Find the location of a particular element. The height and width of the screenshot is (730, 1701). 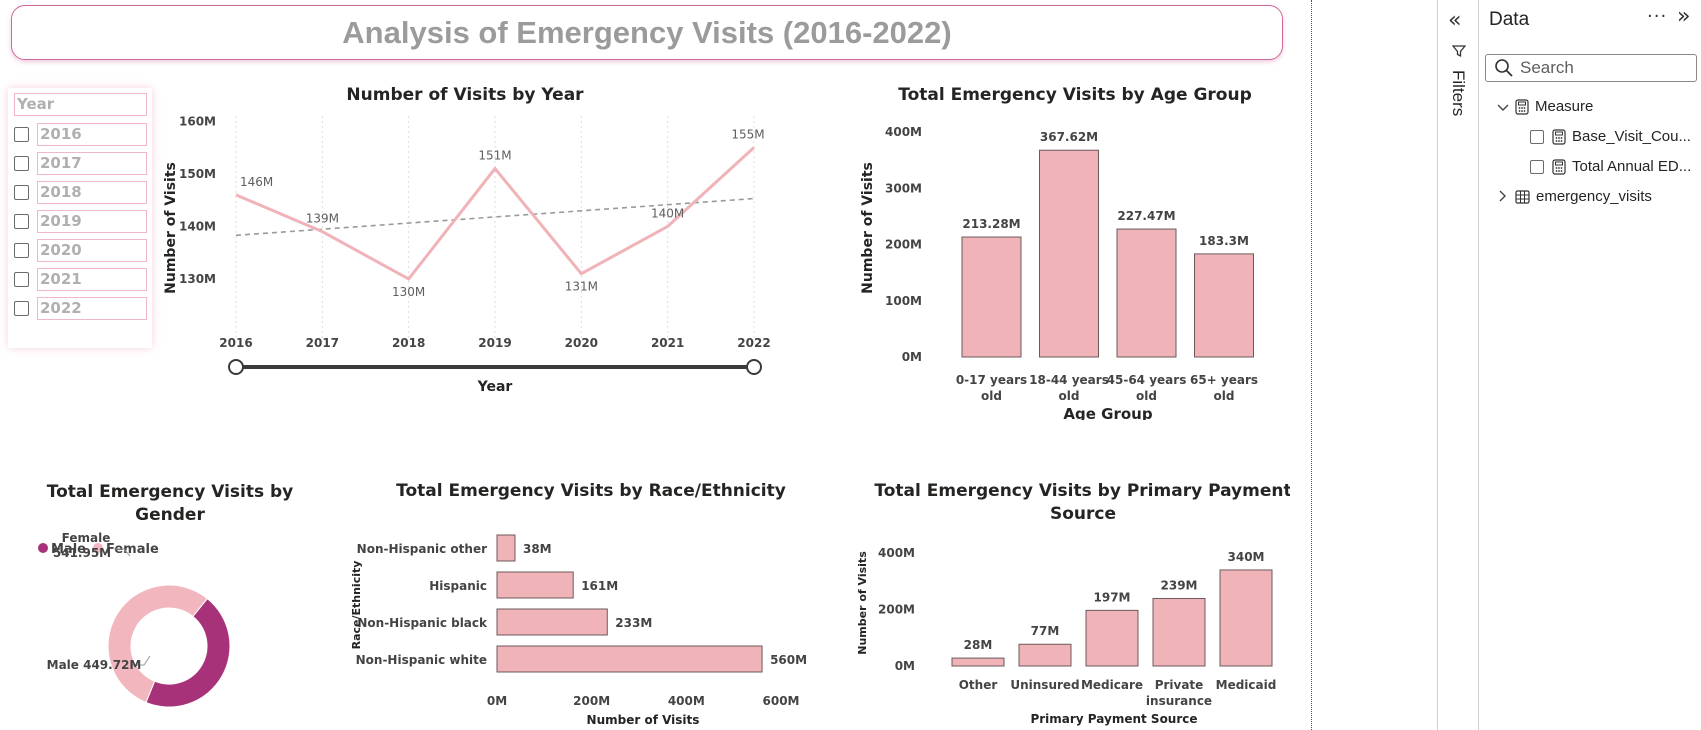

data-label: 227.47M is located at coordinates (1146, 216).